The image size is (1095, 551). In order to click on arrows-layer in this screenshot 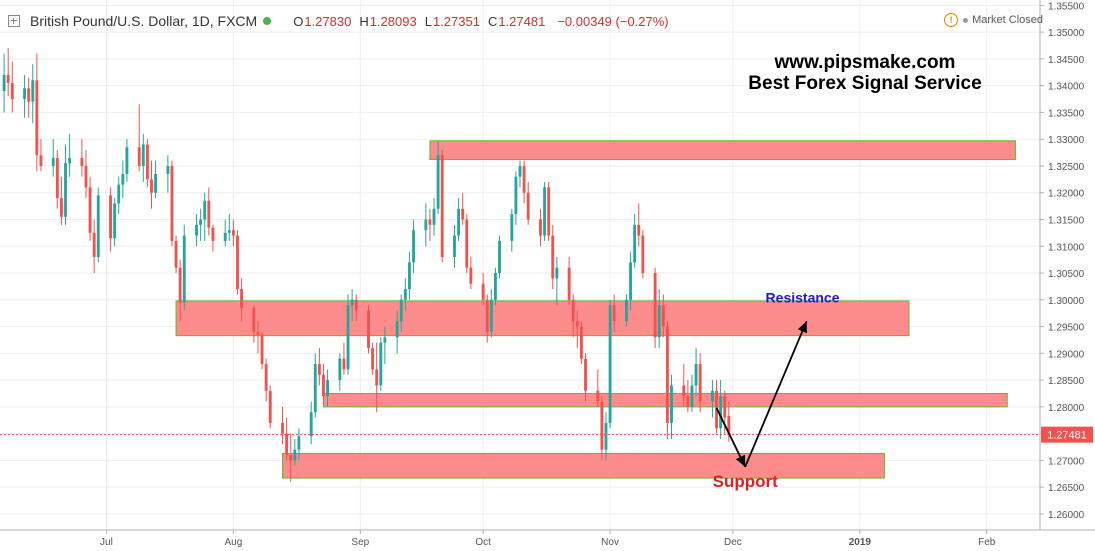, I will do `click(761, 394)`.